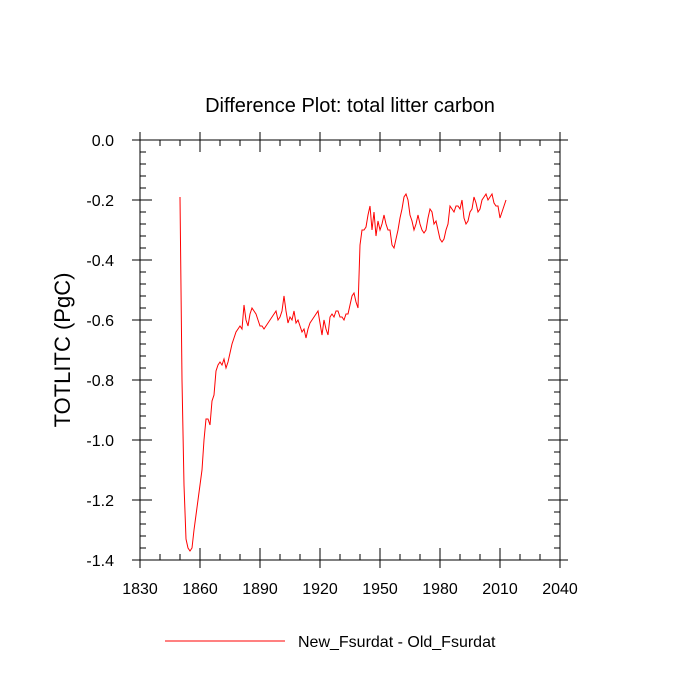 The width and height of the screenshot is (700, 700). I want to click on x-tick-label: 1980, so click(440, 589).